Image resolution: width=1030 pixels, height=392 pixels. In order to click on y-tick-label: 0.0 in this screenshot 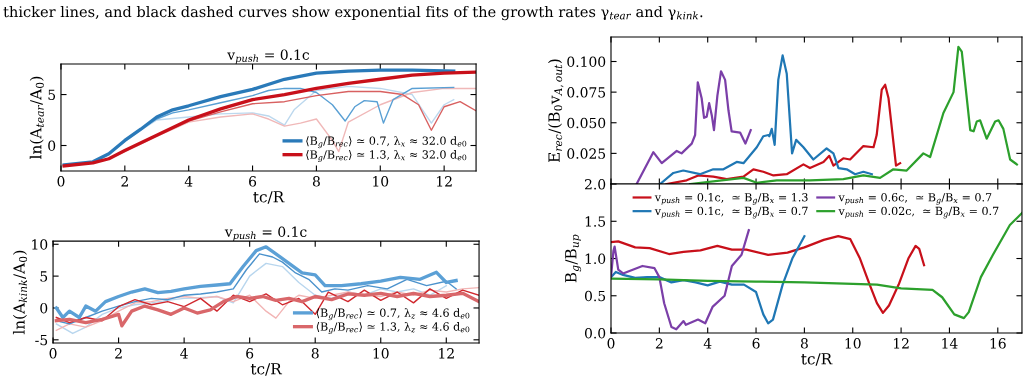, I will do `click(595, 333)`.